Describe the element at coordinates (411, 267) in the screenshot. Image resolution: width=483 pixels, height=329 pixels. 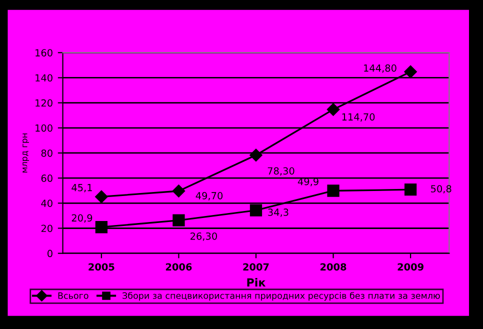
I see `x-tick-label: 2009` at that location.